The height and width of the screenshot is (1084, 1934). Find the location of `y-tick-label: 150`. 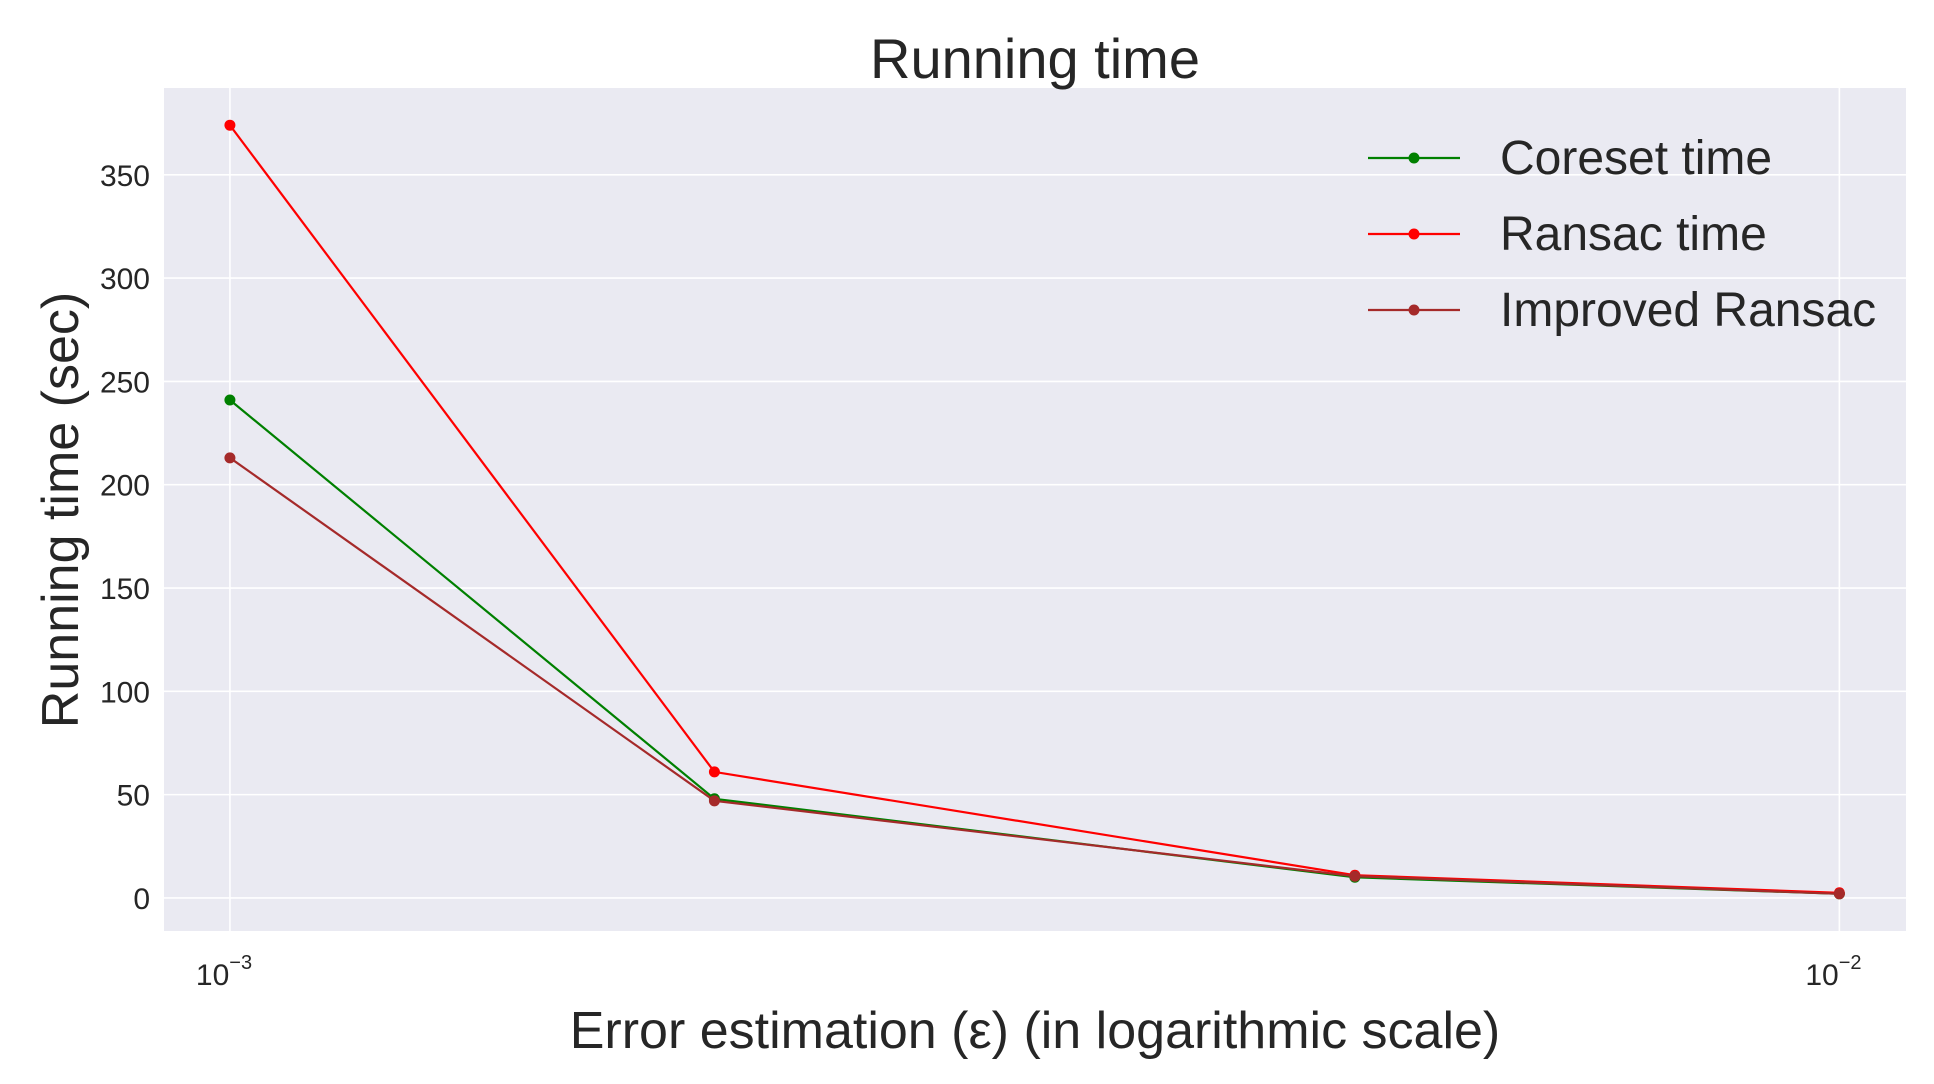

y-tick-label: 150 is located at coordinates (125, 589).